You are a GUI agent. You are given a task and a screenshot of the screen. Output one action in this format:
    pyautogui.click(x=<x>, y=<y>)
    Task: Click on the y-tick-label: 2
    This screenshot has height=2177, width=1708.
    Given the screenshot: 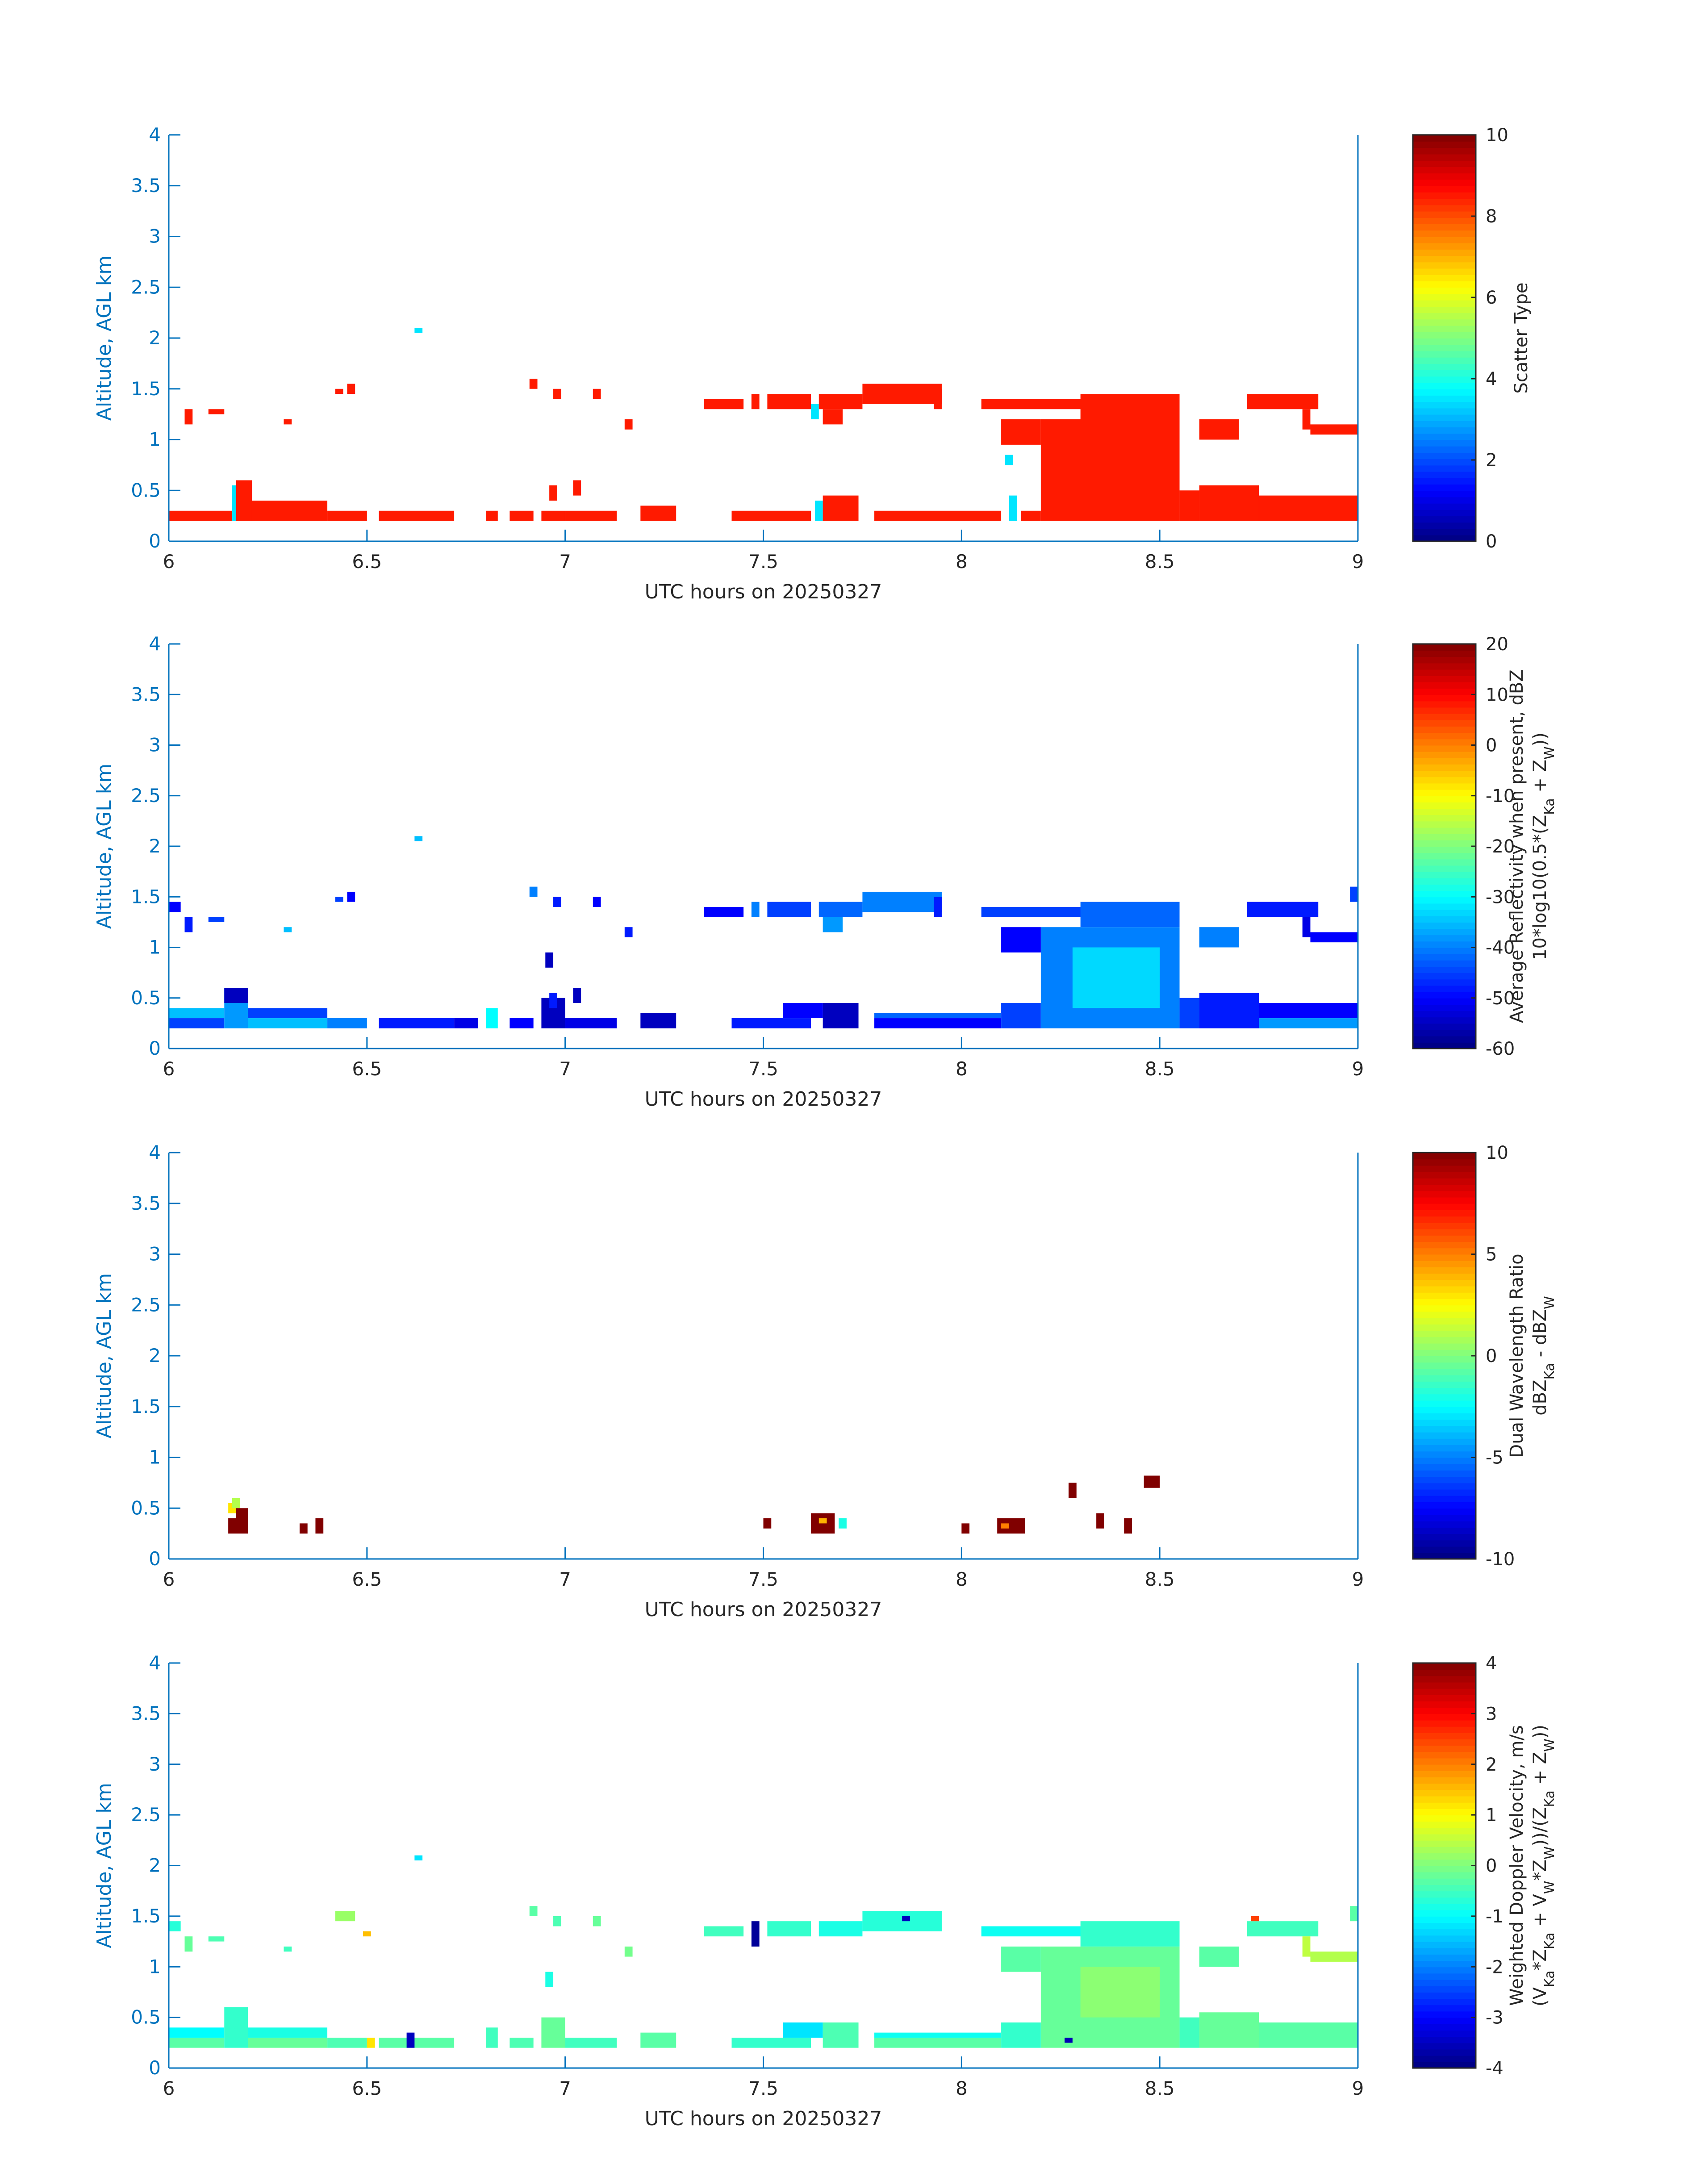 What is the action you would take?
    pyautogui.click(x=155, y=846)
    